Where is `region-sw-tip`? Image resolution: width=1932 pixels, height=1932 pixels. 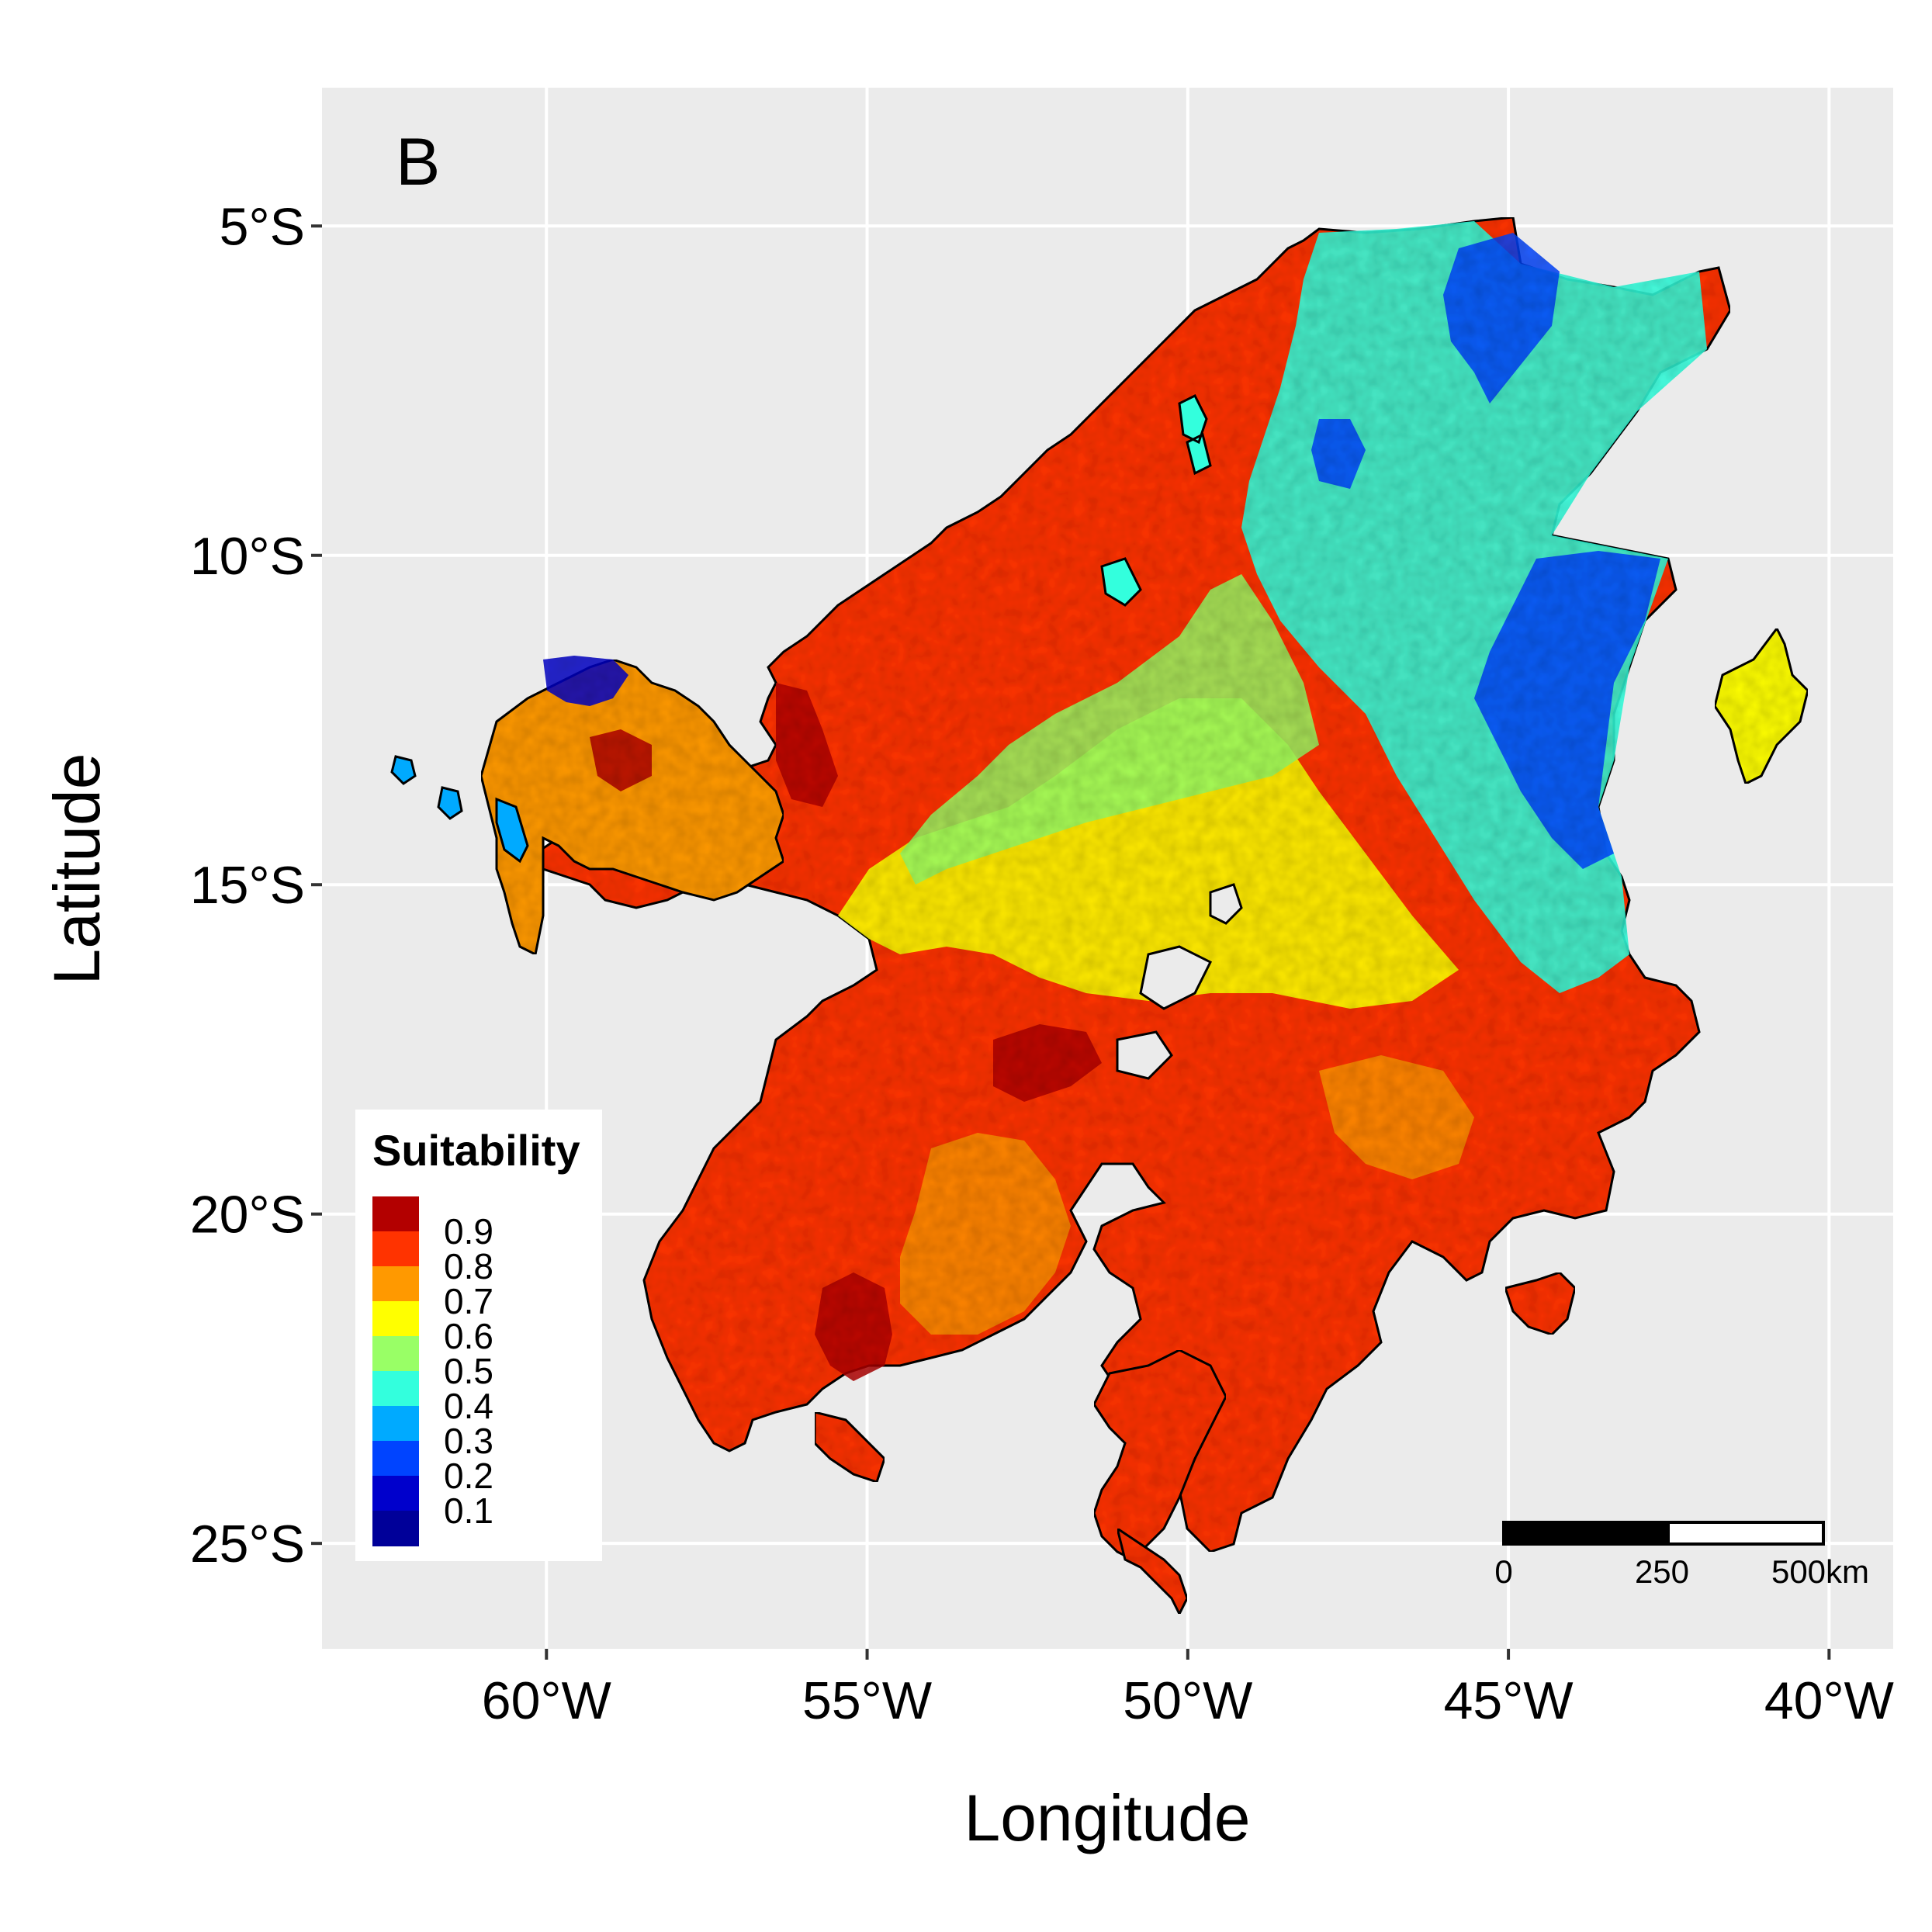
region-sw-tip is located at coordinates (849, 1447).